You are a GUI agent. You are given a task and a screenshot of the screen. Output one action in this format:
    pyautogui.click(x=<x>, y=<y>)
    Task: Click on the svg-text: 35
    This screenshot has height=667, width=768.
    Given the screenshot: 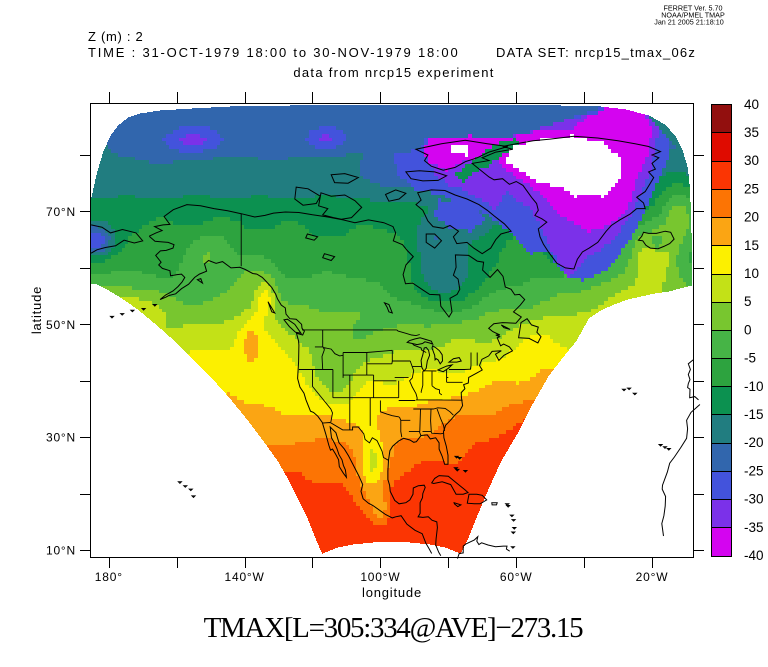 What is the action you would take?
    pyautogui.click(x=751, y=132)
    